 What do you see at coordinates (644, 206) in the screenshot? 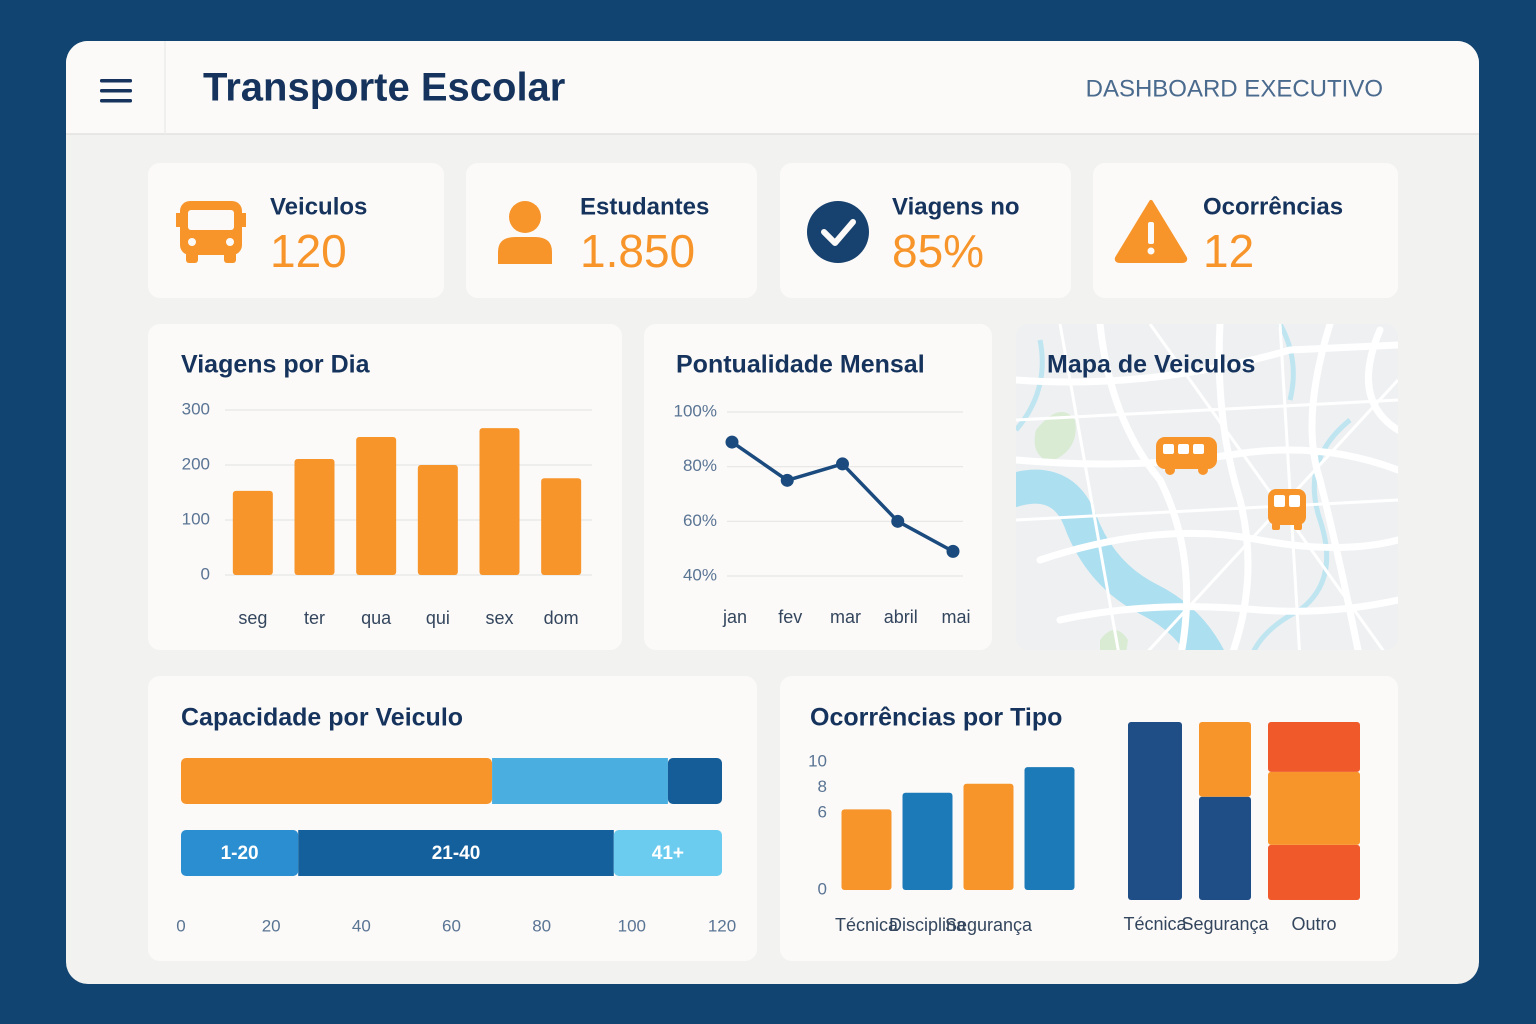
I see `kpi-label: Estudantes` at bounding box center [644, 206].